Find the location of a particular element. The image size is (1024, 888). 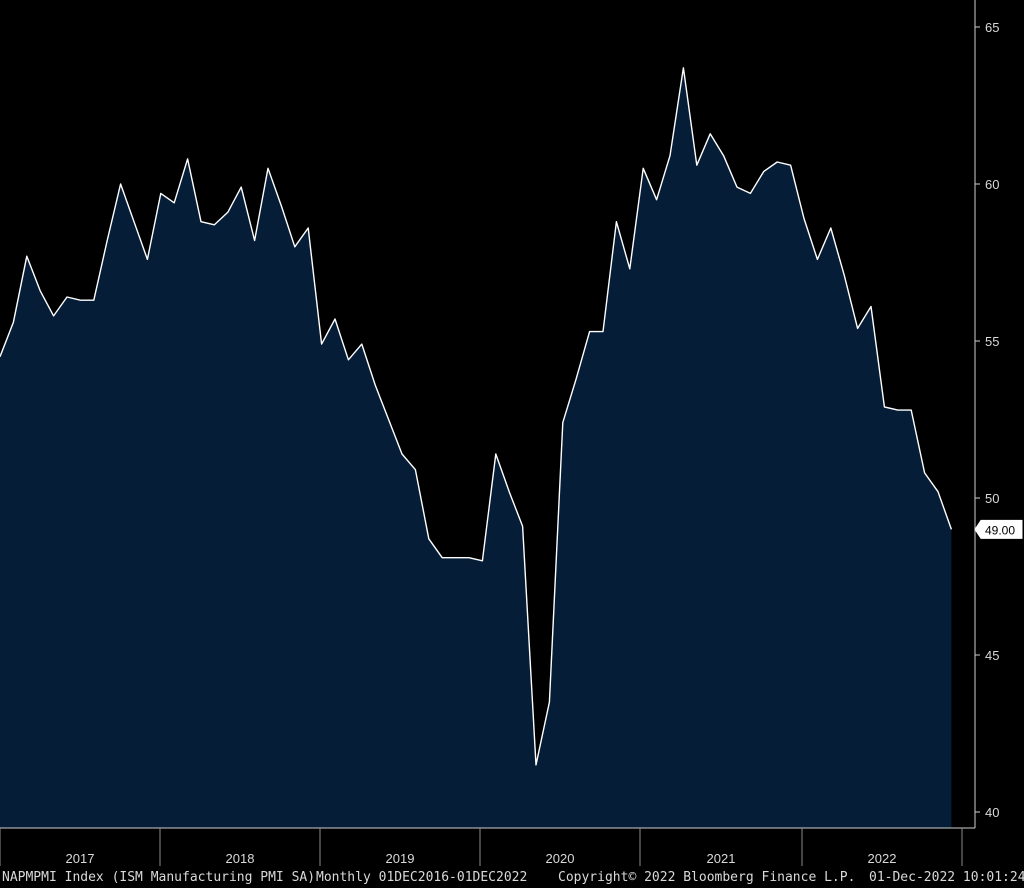

timestamp: 01-Dec-2022 10:01:24 is located at coordinates (946, 877).